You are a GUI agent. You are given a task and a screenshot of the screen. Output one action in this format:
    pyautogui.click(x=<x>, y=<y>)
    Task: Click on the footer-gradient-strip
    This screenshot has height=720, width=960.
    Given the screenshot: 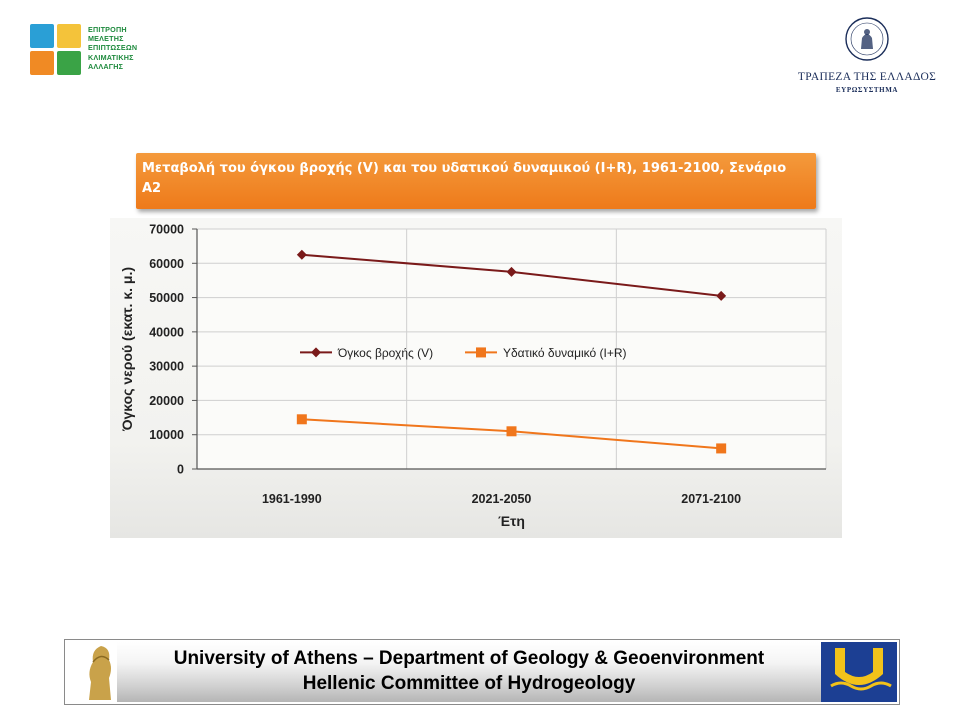 What is the action you would take?
    pyautogui.click(x=469, y=672)
    